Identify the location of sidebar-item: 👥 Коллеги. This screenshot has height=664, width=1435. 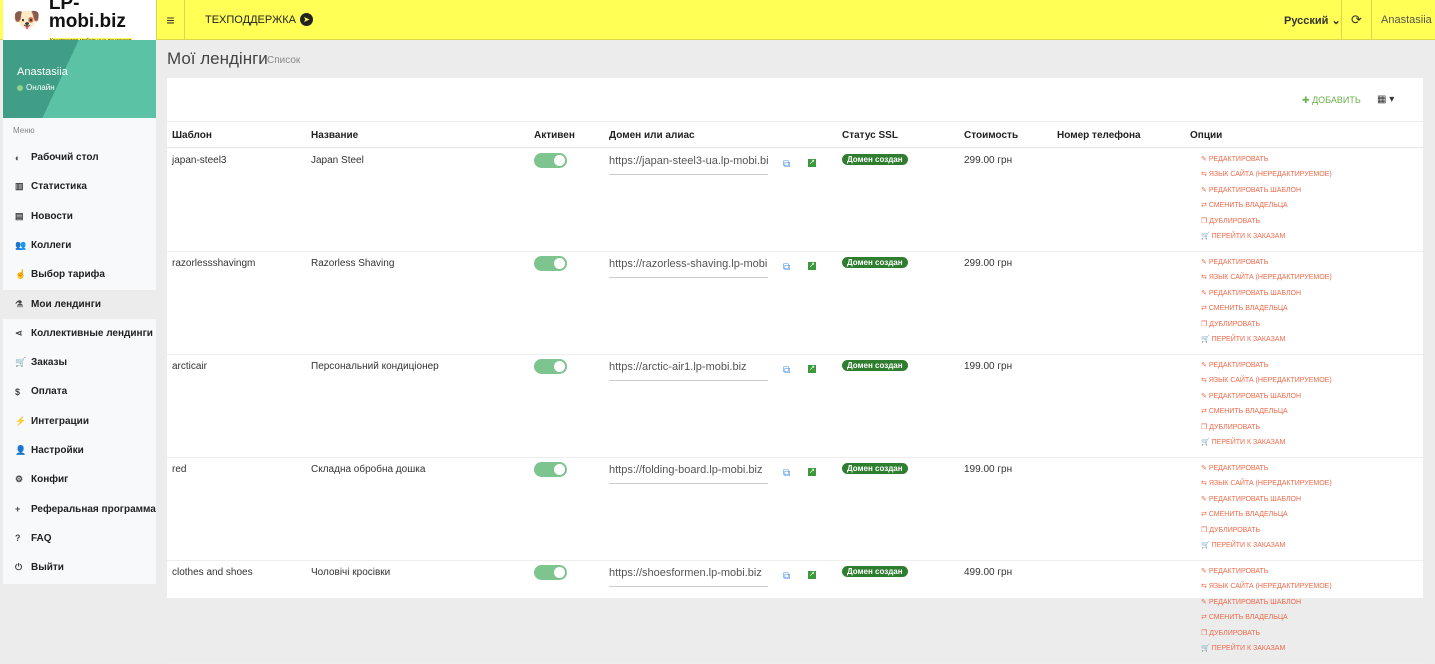
(79, 245).